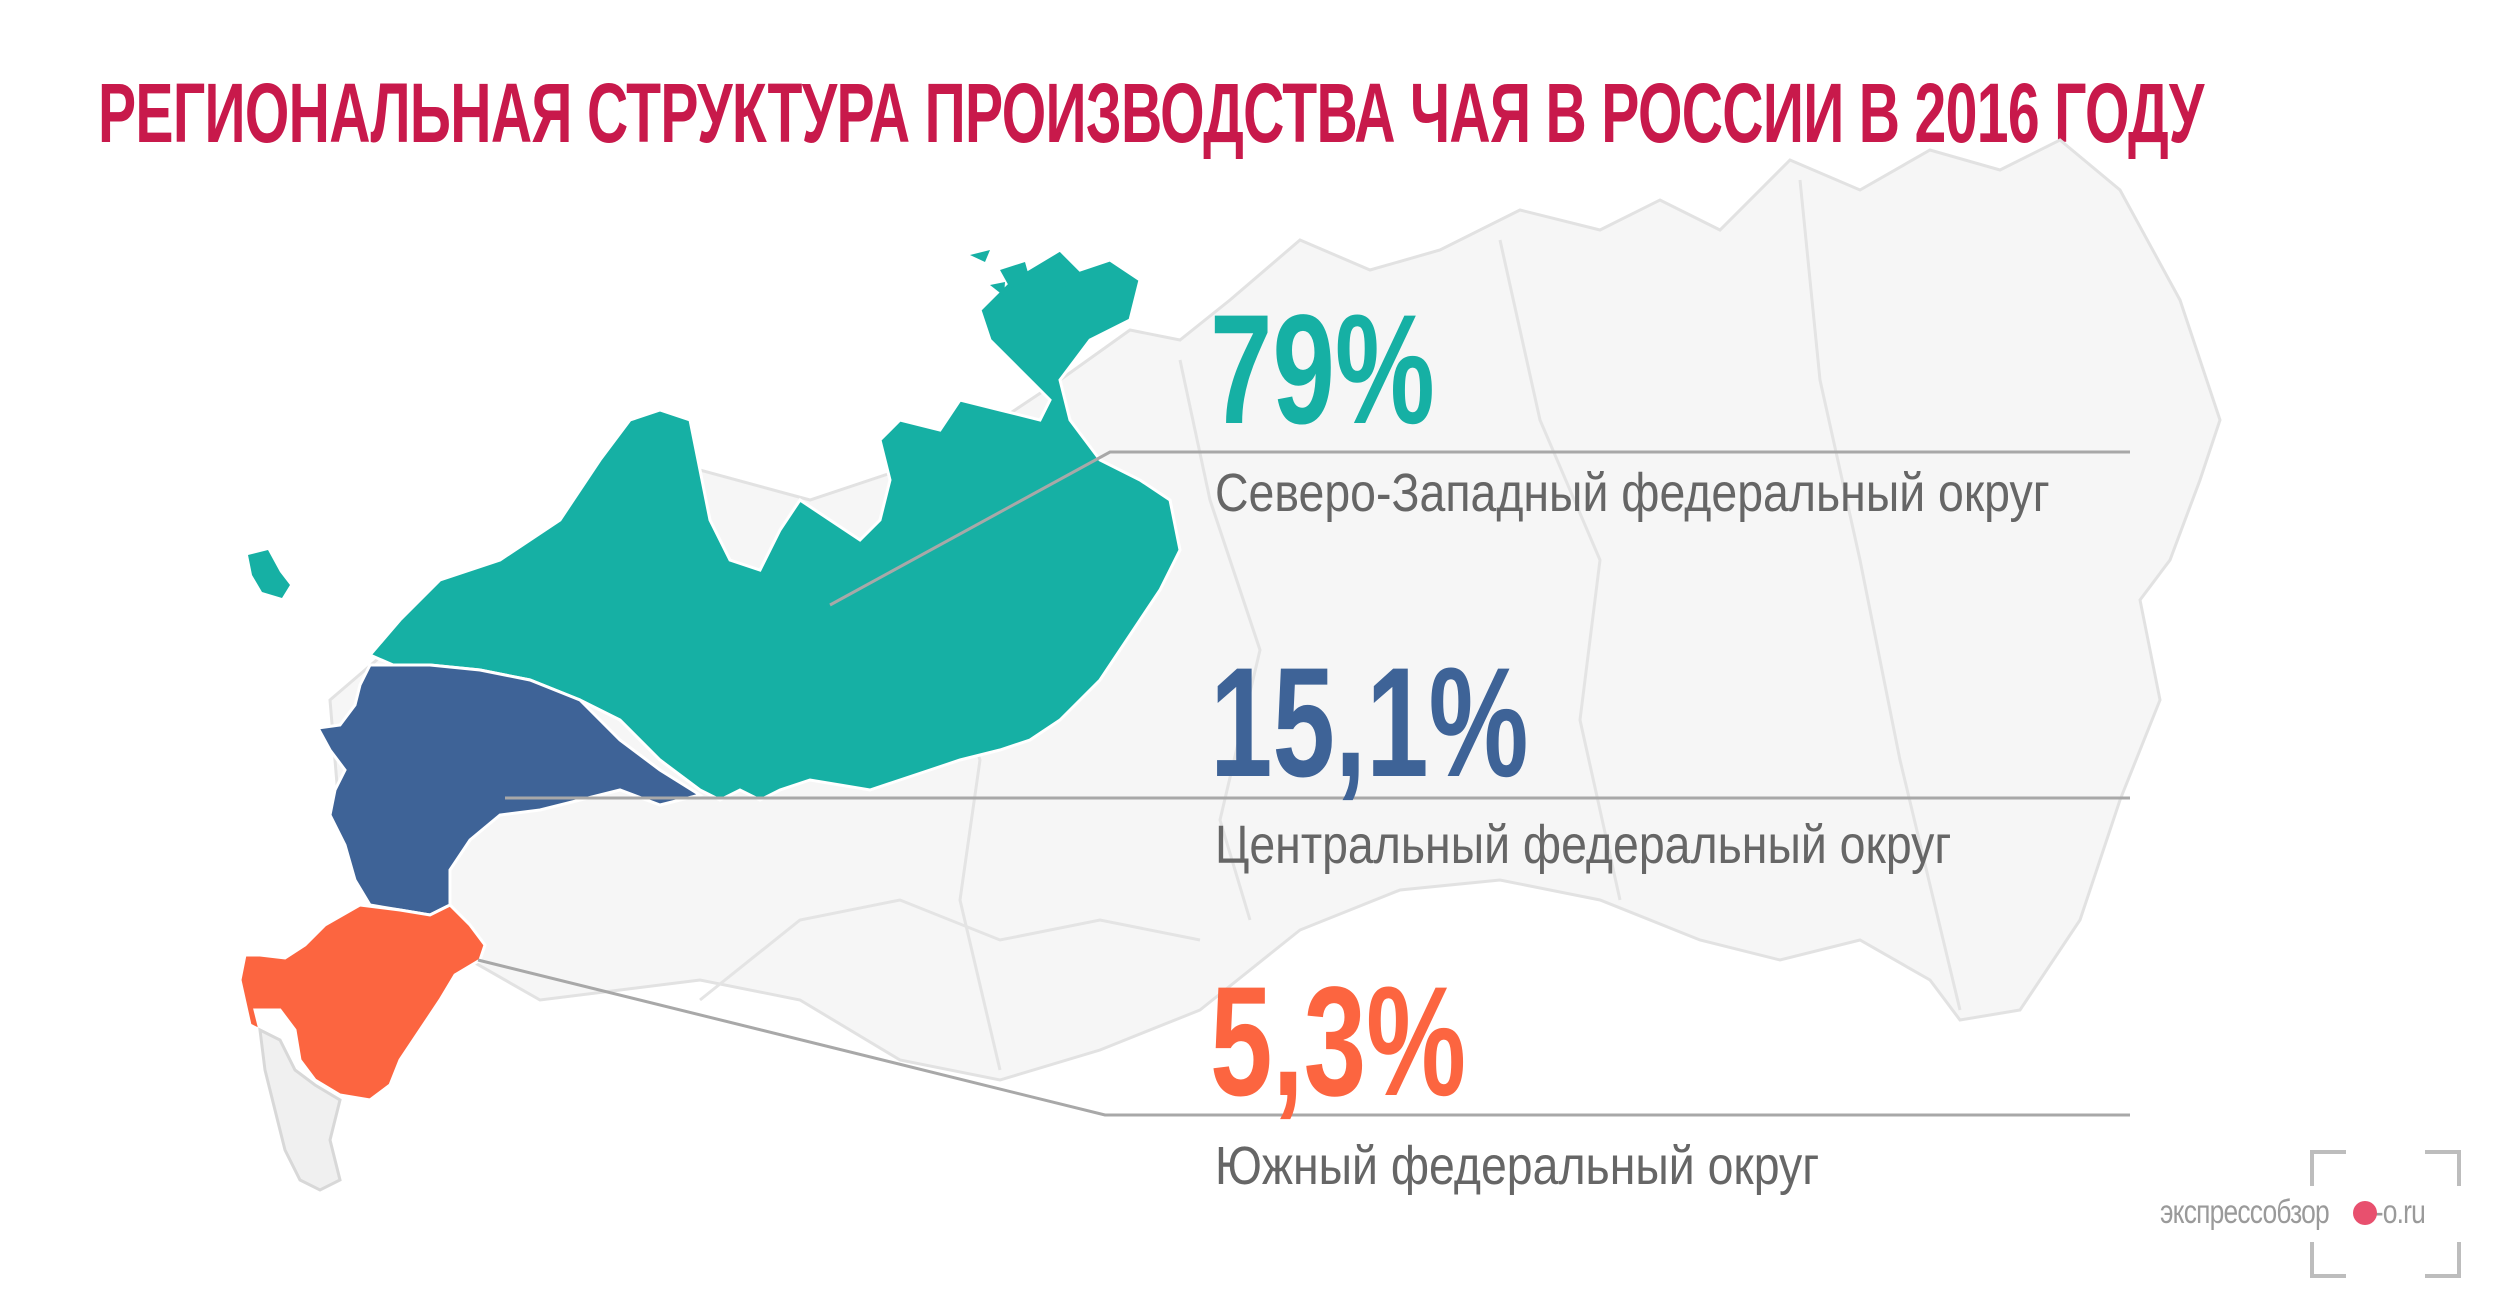 Image resolution: width=2500 pixels, height=1308 pixels. Describe the element at coordinates (509, 790) in the screenshot. I see `region-central-shape` at that location.